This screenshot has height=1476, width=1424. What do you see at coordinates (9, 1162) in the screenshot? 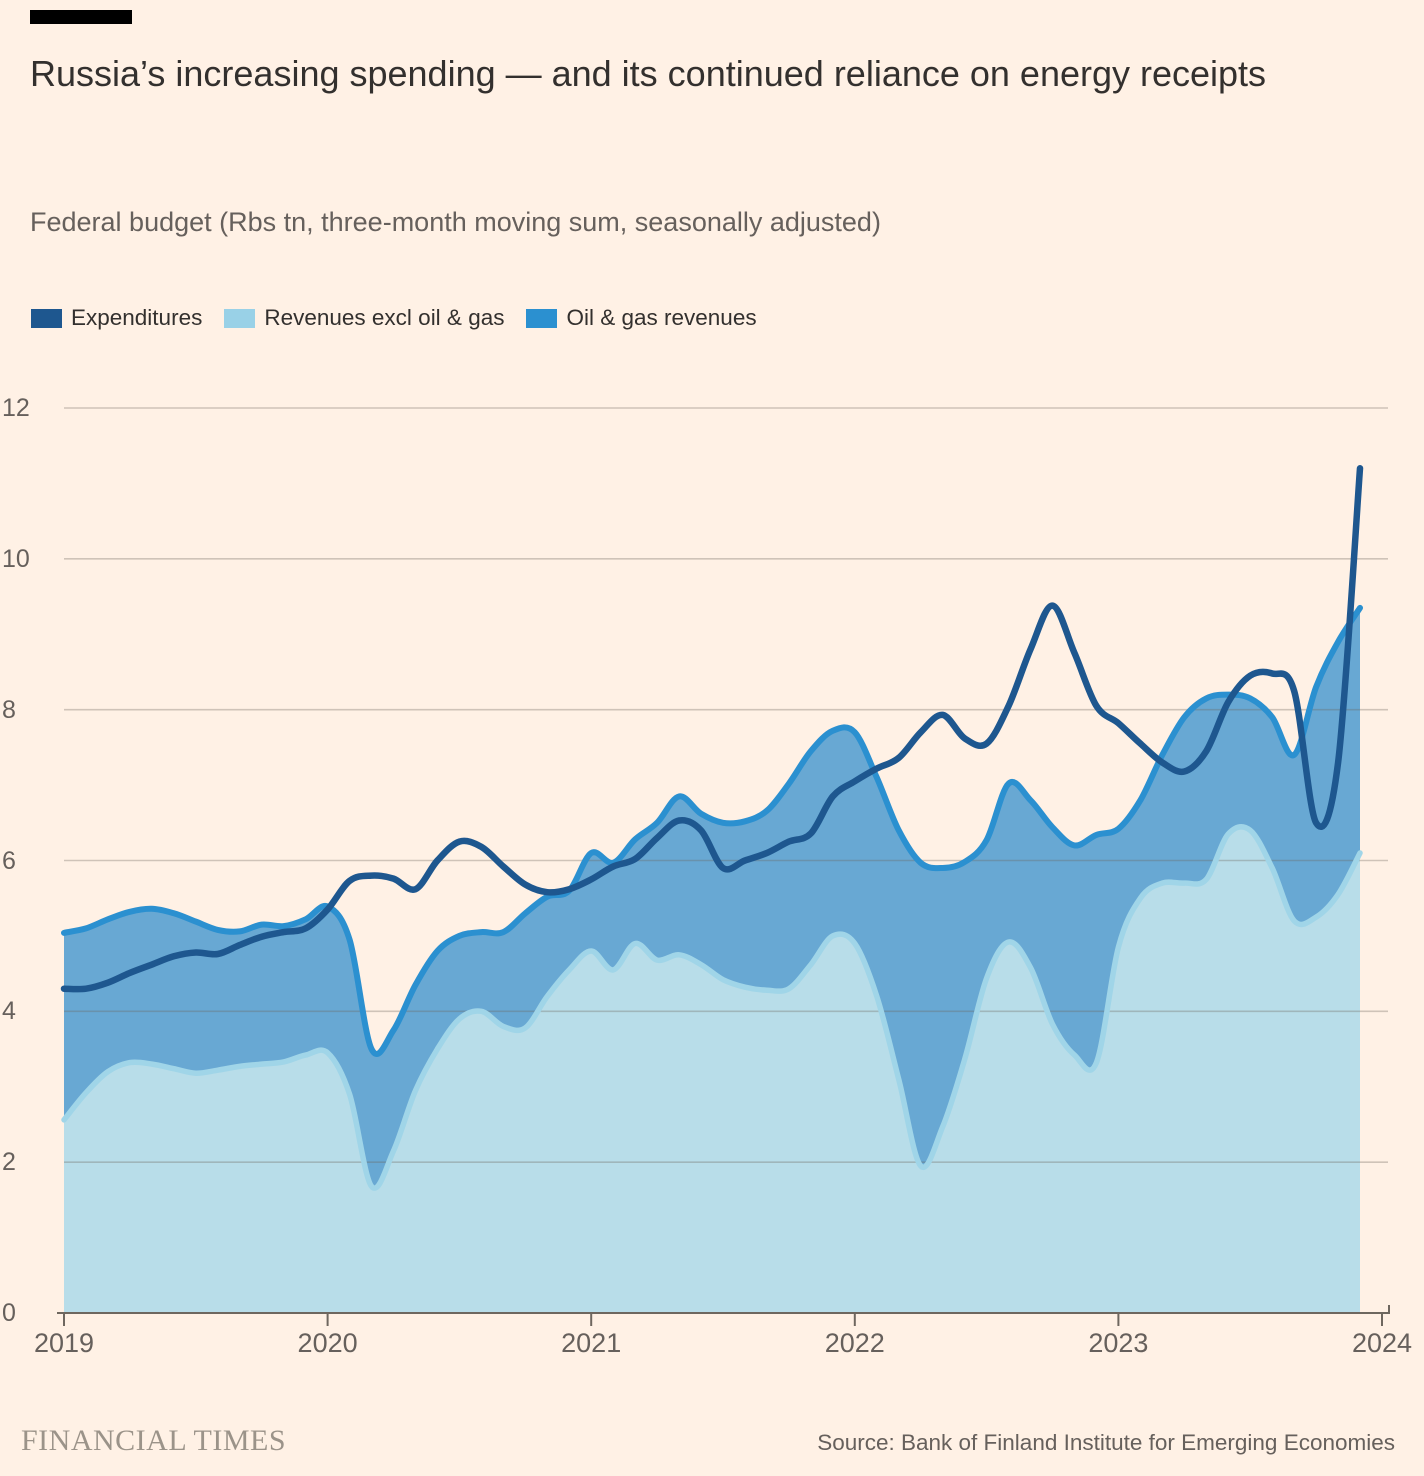
I see `y-axis-label-2: 2` at bounding box center [9, 1162].